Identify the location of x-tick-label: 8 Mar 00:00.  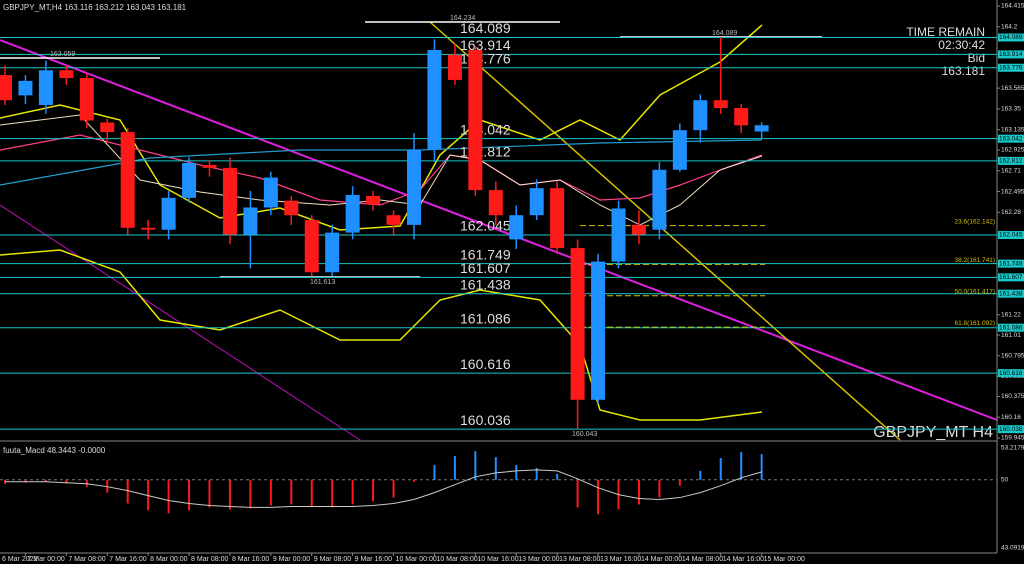
(168, 559).